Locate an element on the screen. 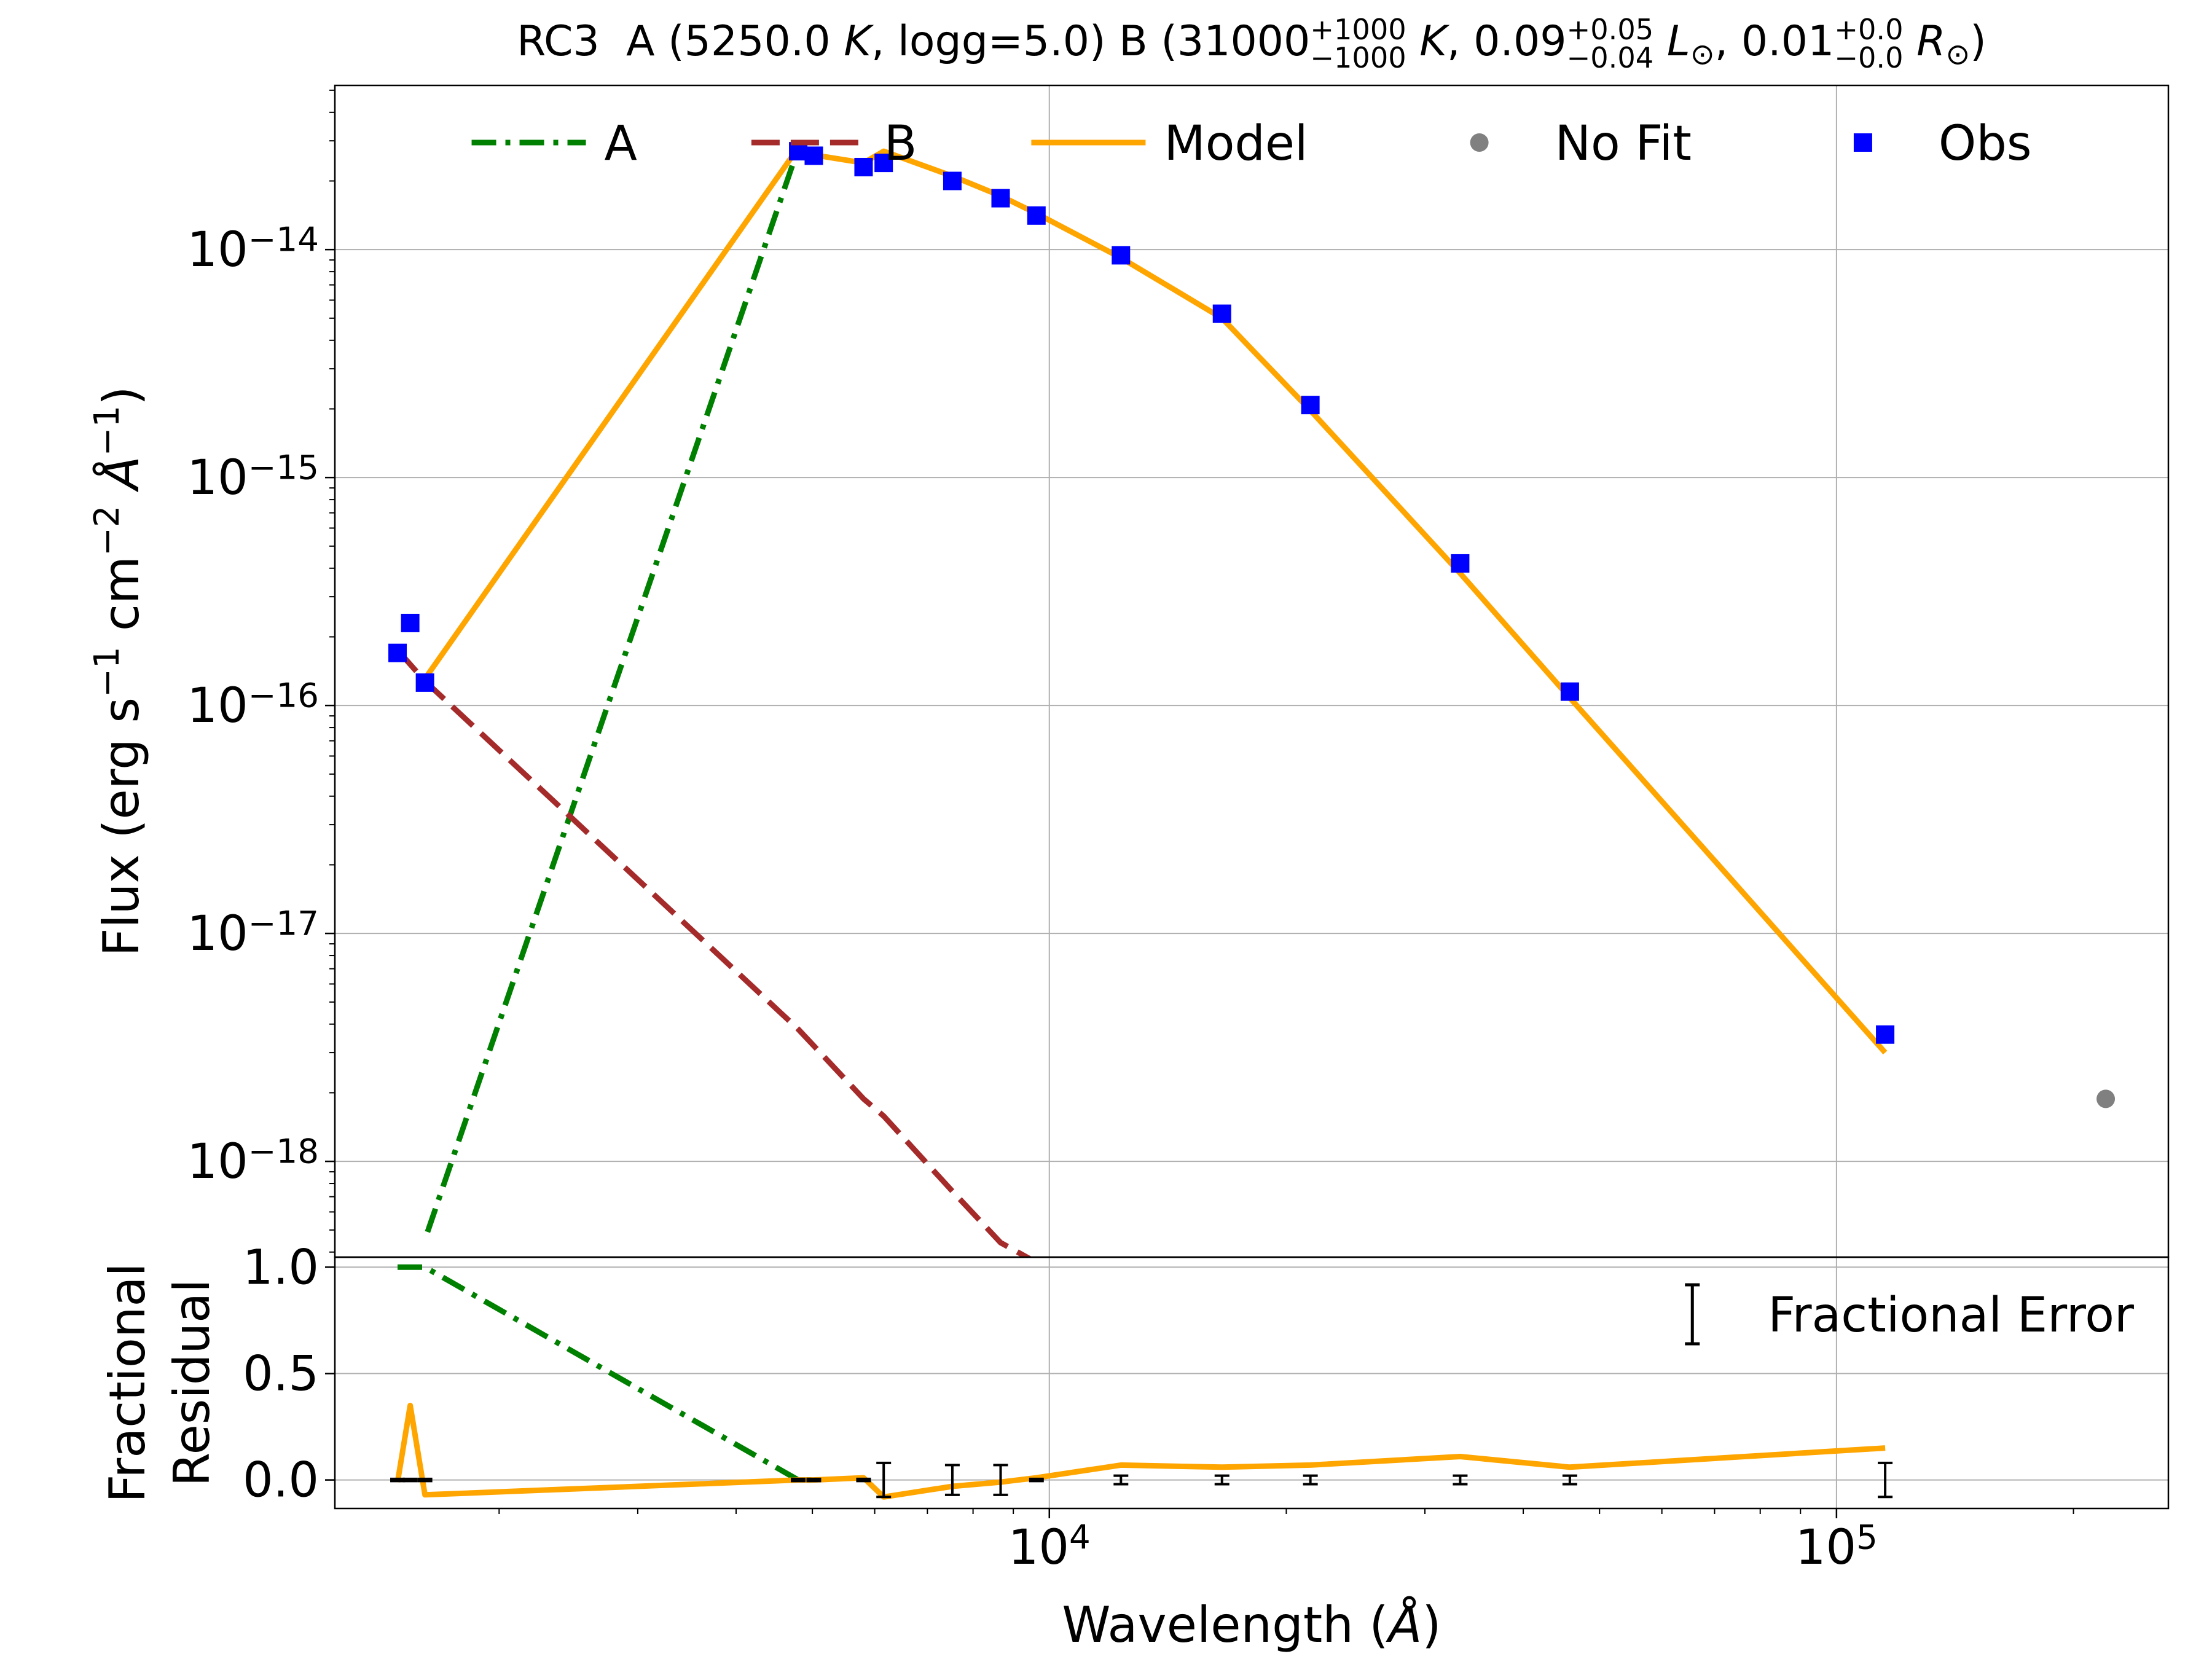 The width and height of the screenshot is (2212, 1659). title-part: L is located at coordinates (1678, 41).